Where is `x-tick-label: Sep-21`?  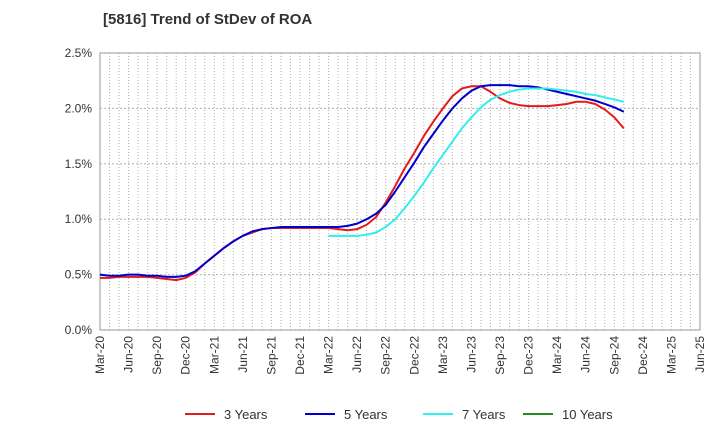 x-tick-label: Sep-21 is located at coordinates (271, 355).